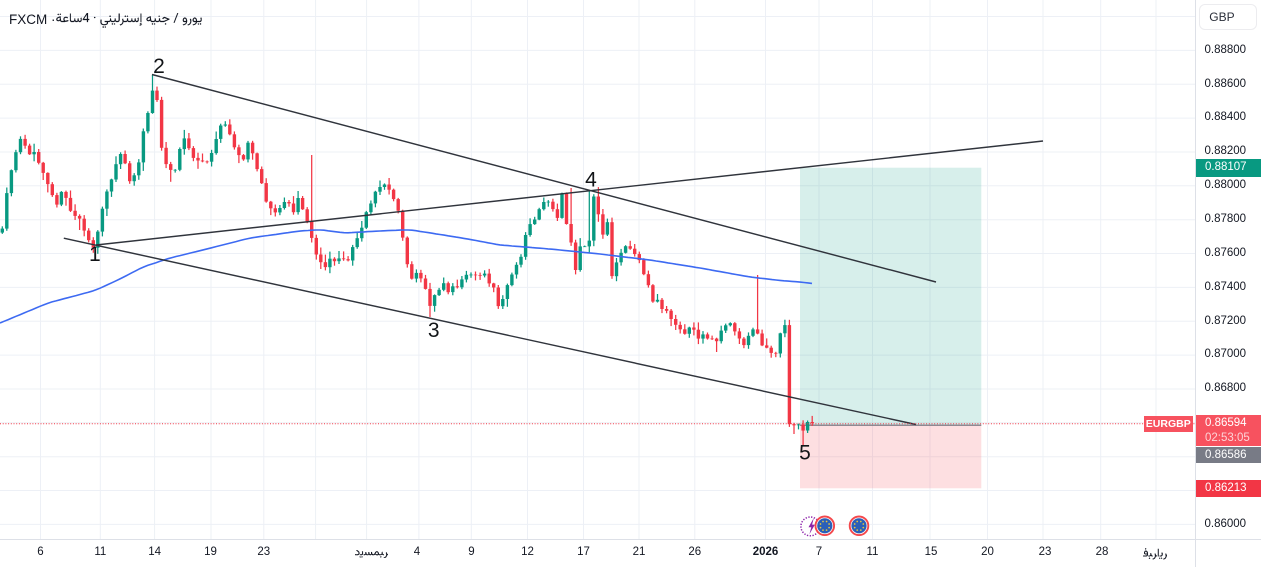 The image size is (1261, 567). I want to click on svg-text: 1, so click(95, 254).